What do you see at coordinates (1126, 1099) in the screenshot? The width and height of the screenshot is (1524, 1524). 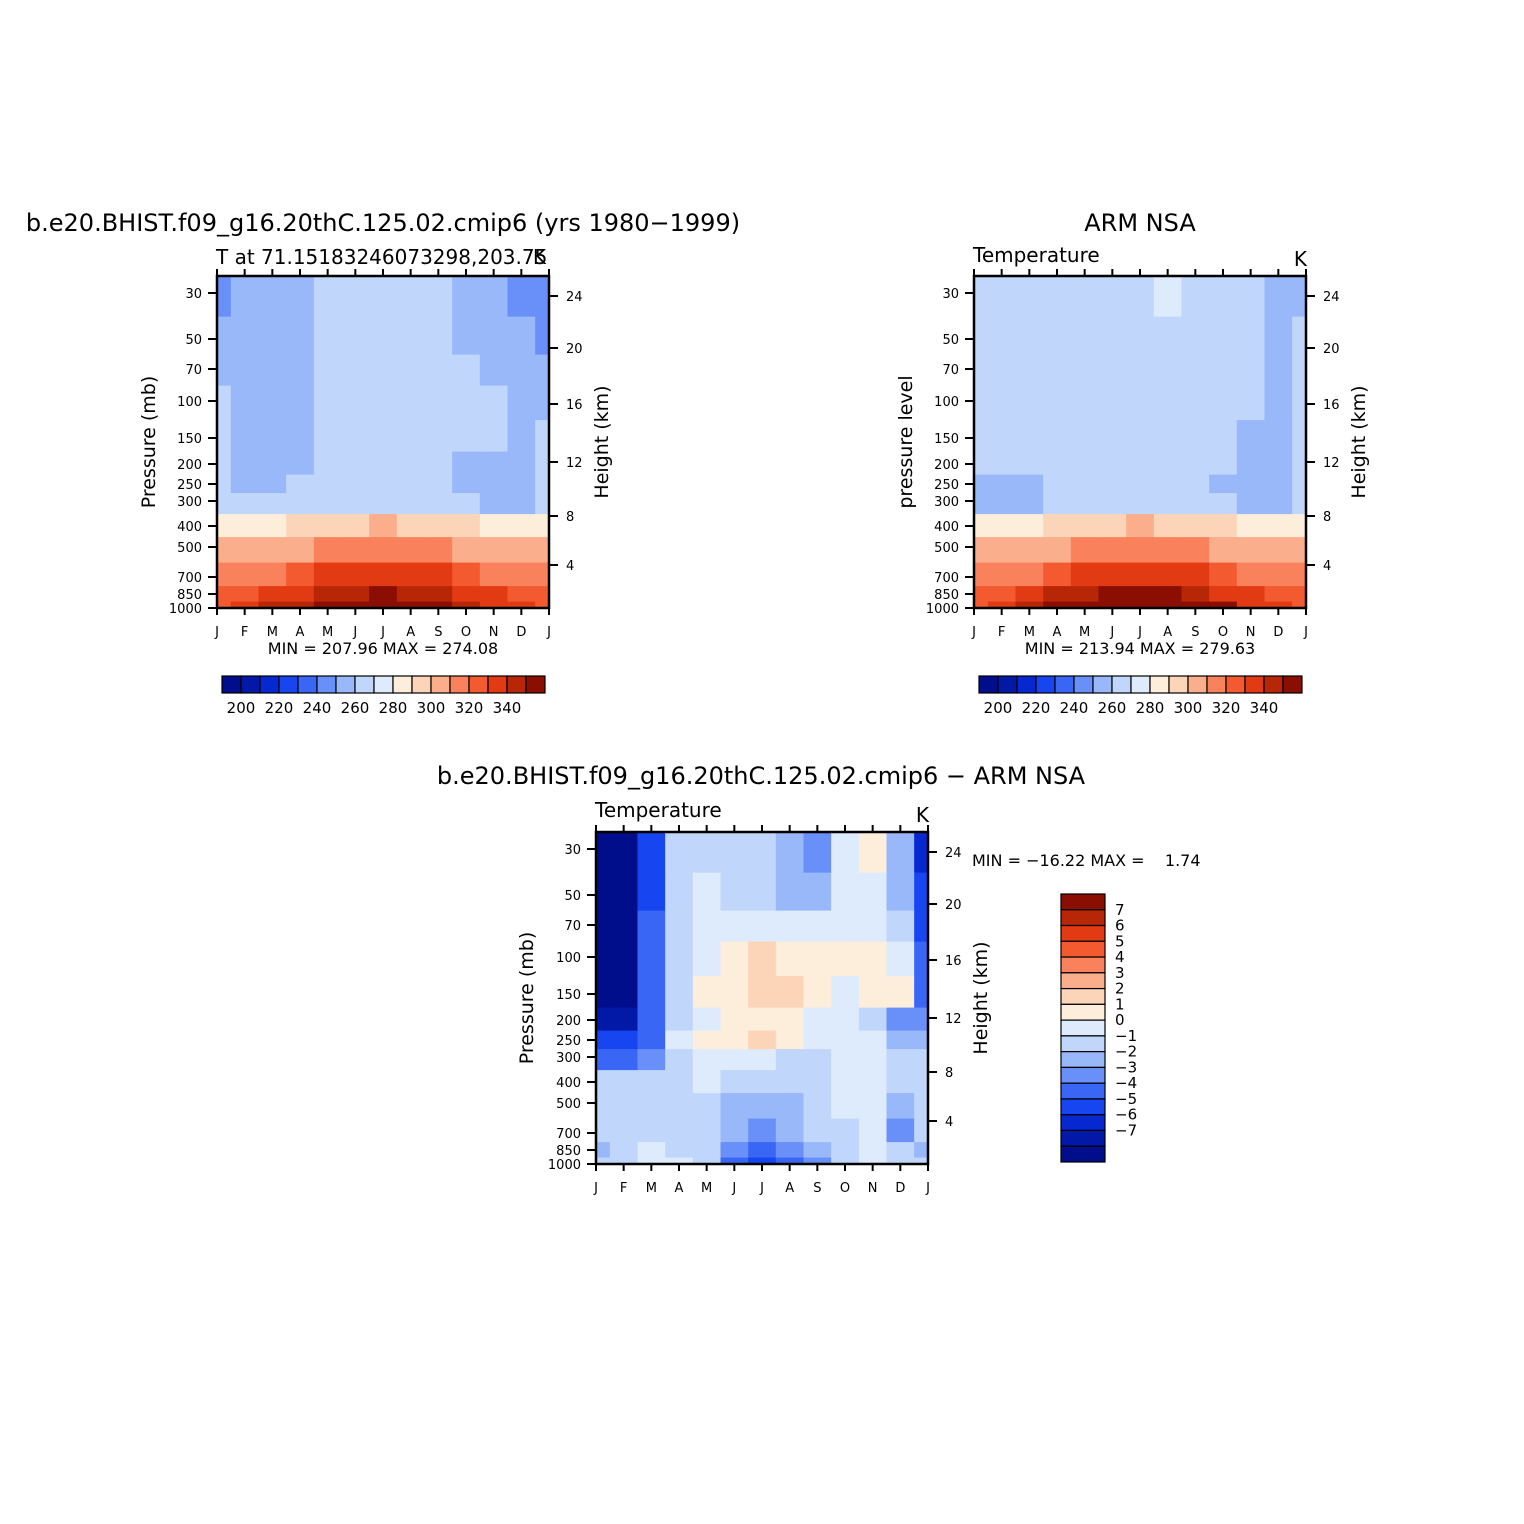 I see `colorbar-label: −5` at bounding box center [1126, 1099].